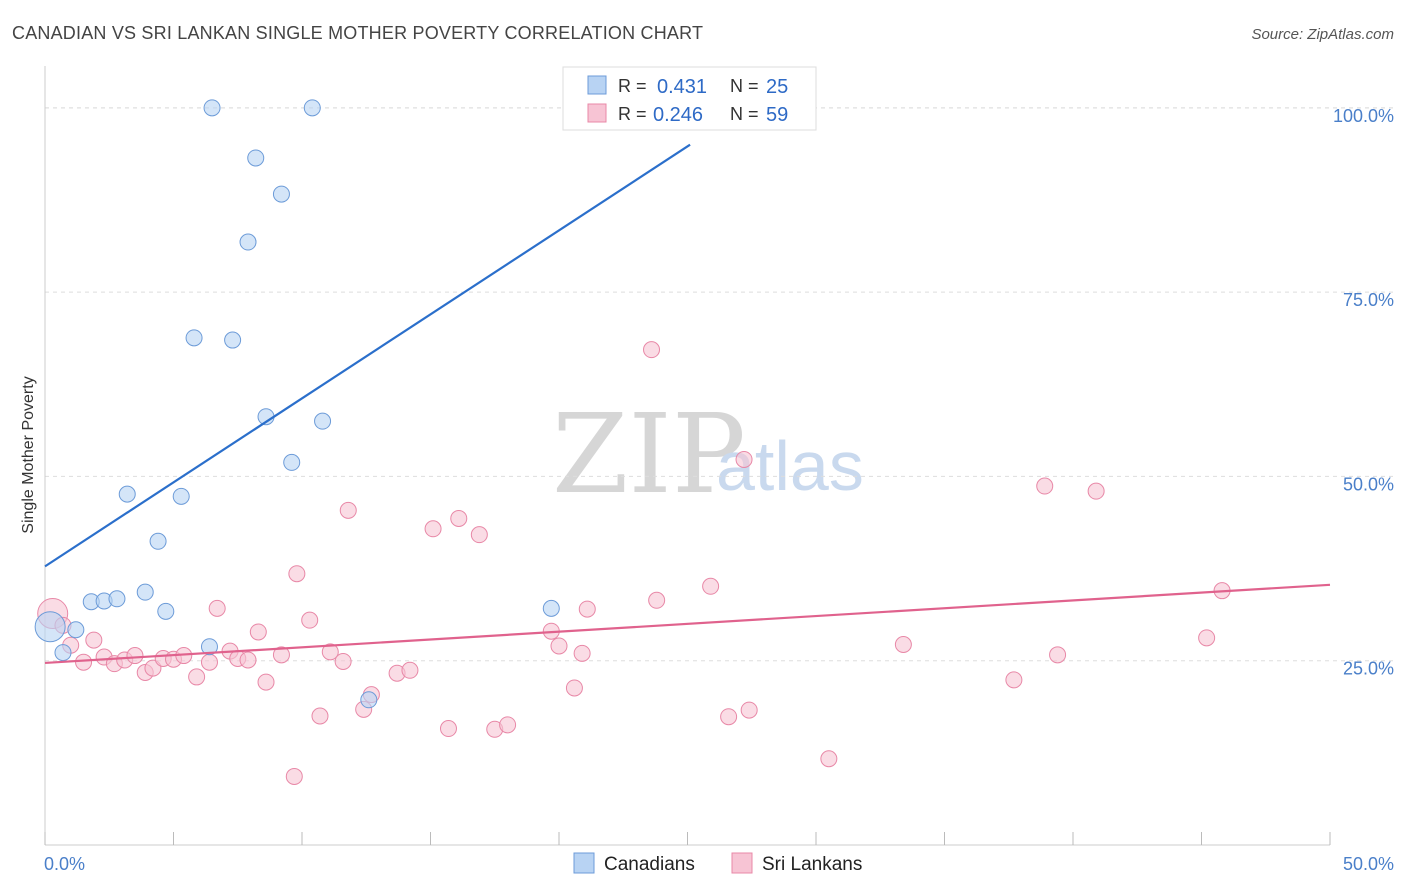 The height and width of the screenshot is (892, 1406). Describe the element at coordinates (632, 86) in the screenshot. I see `stats-r-label-canadians: R =` at that location.